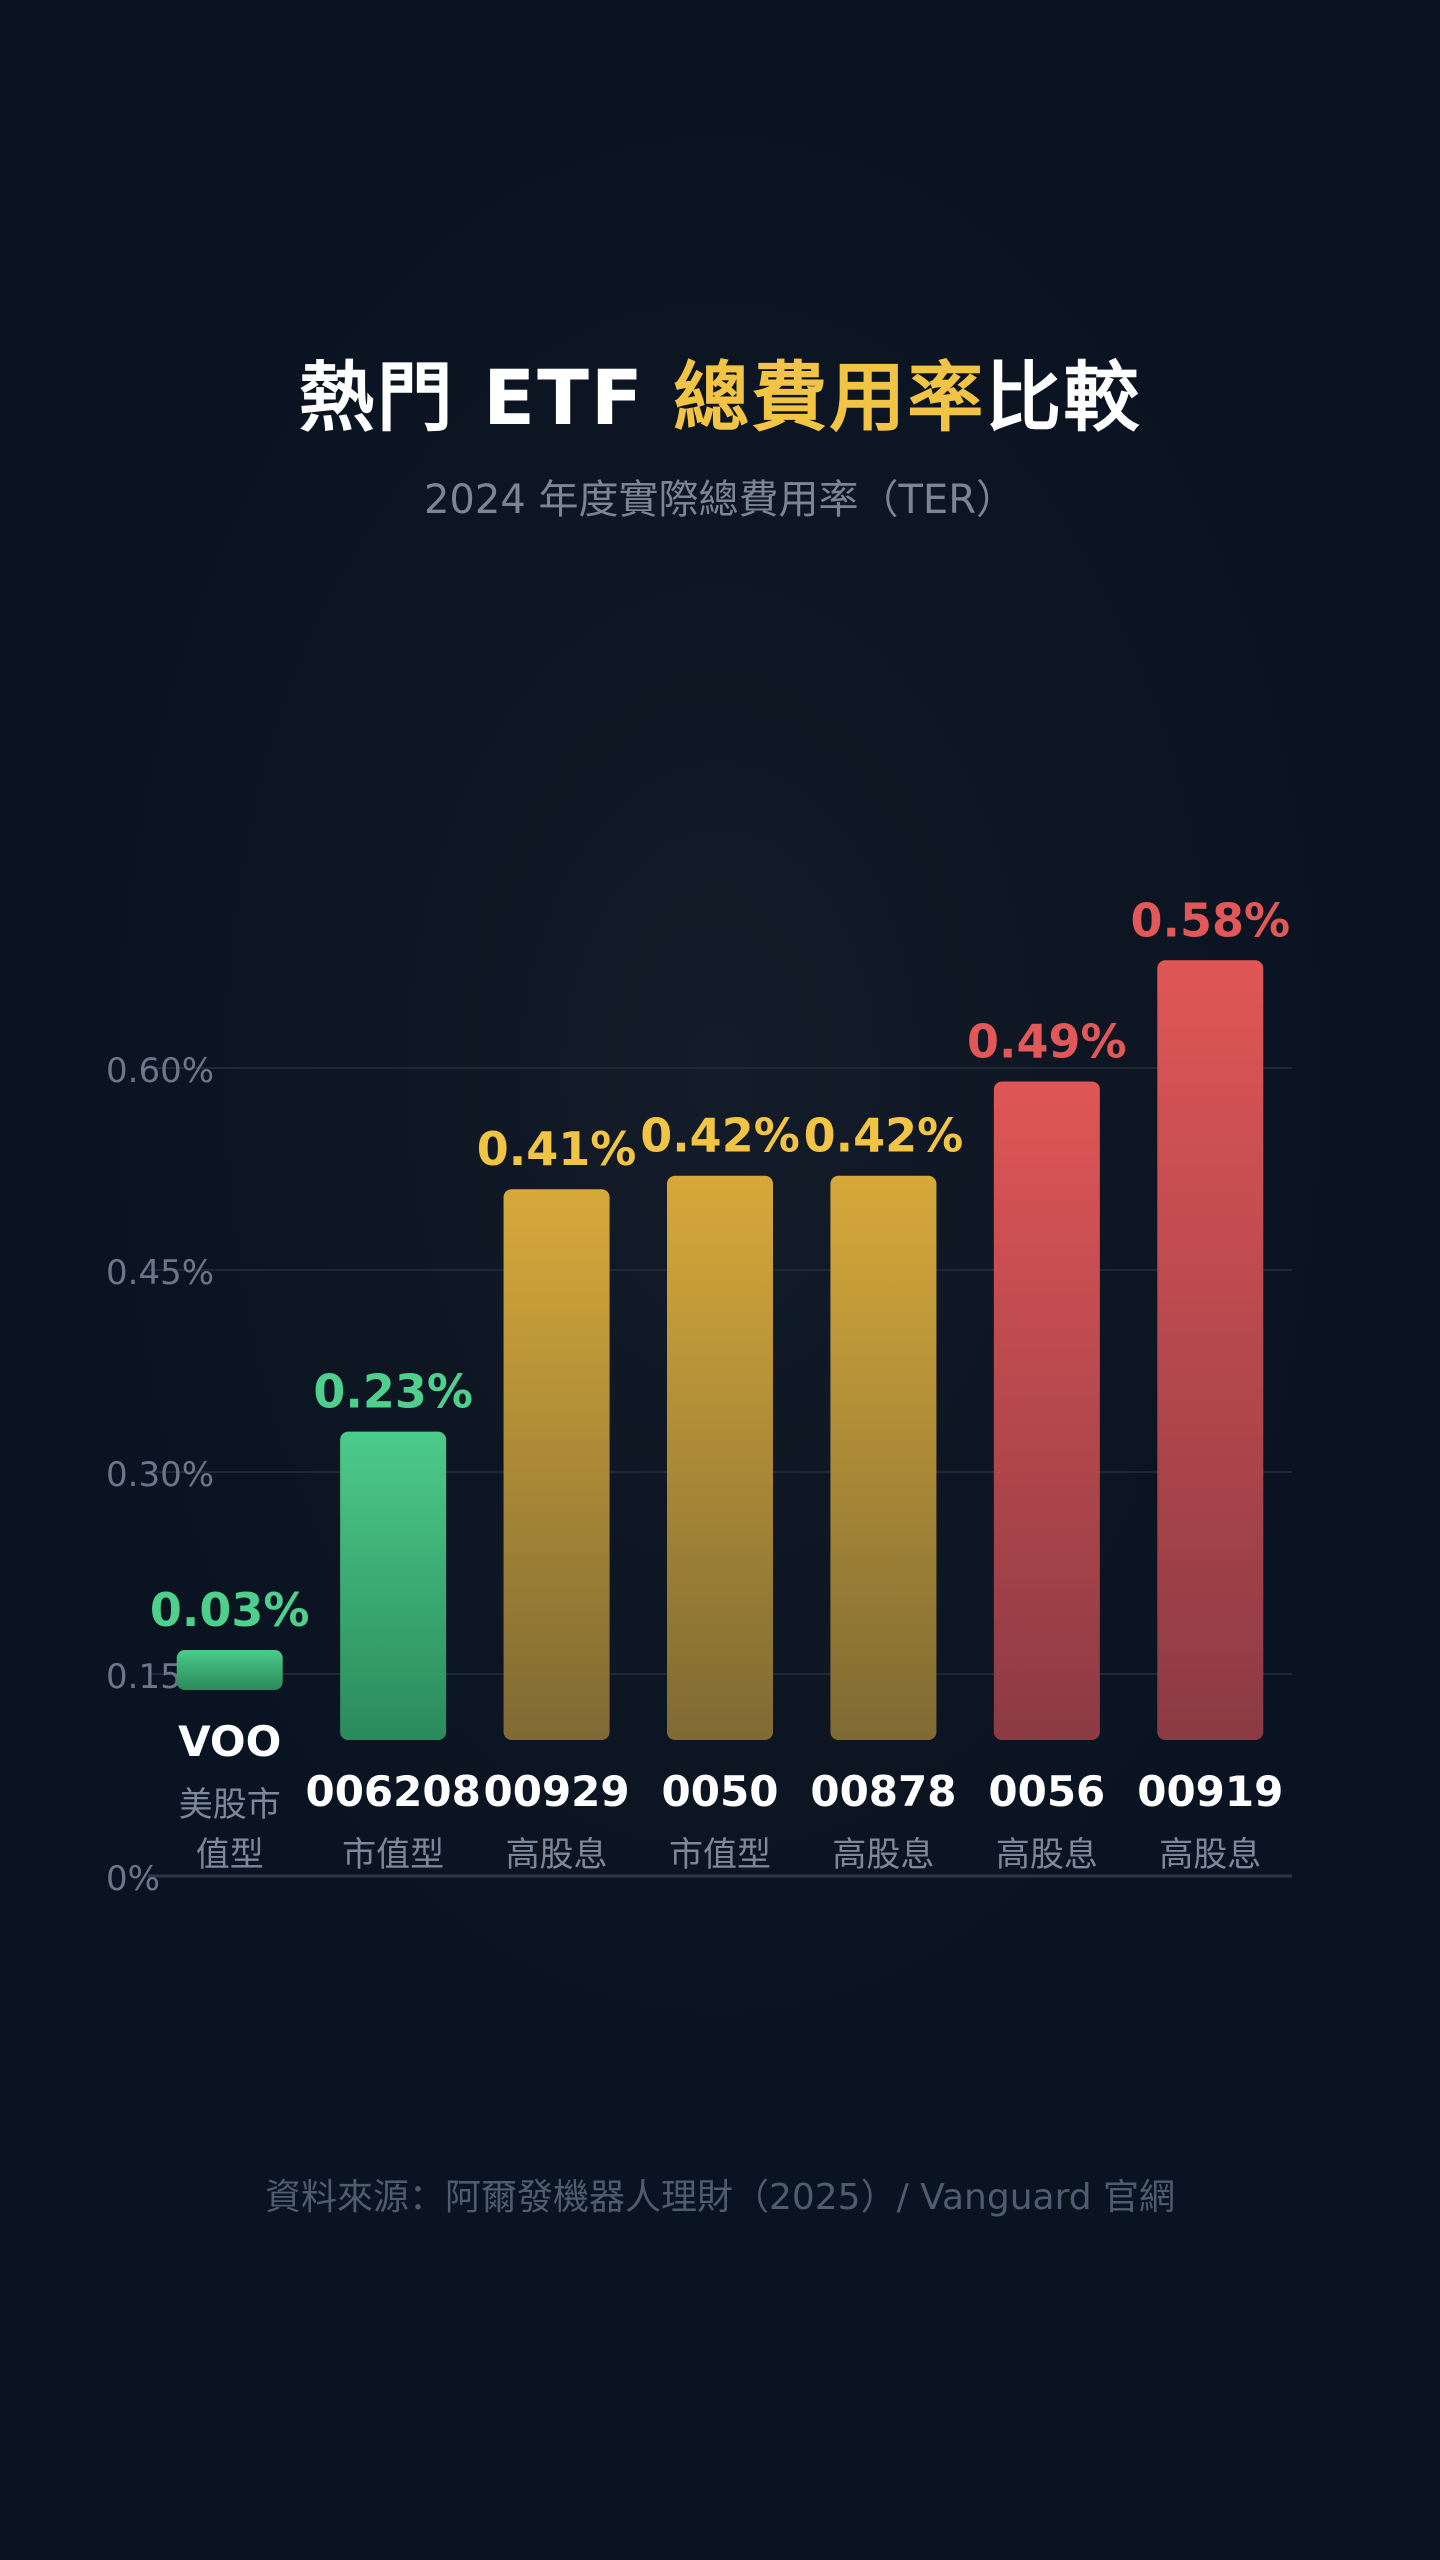 This screenshot has height=2560, width=1440. What do you see at coordinates (557, 1149) in the screenshot?
I see `value-label: 0.41%` at bounding box center [557, 1149].